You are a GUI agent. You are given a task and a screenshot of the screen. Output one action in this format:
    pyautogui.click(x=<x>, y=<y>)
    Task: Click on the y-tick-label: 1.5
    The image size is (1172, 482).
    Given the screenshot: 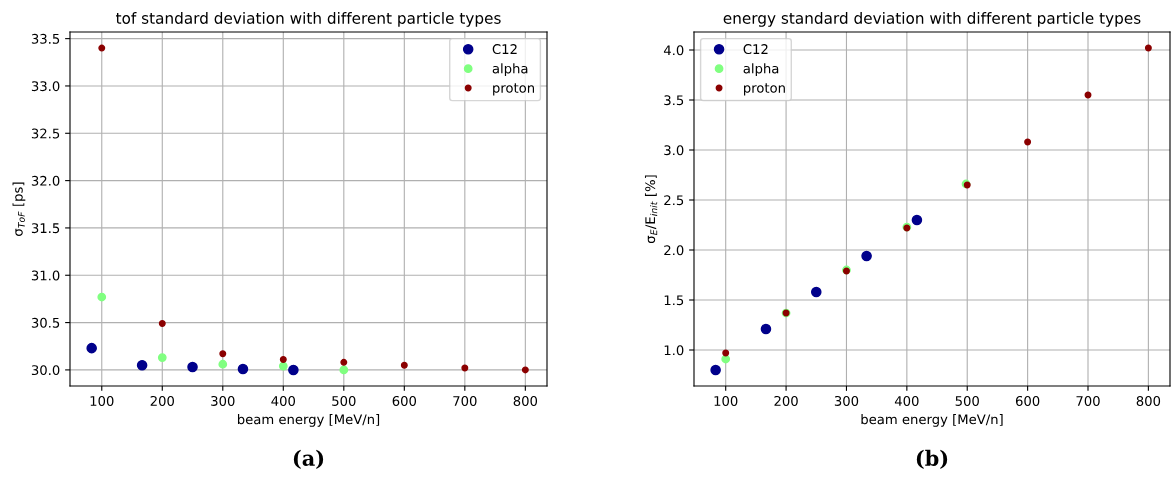 What is the action you would take?
    pyautogui.click(x=674, y=300)
    